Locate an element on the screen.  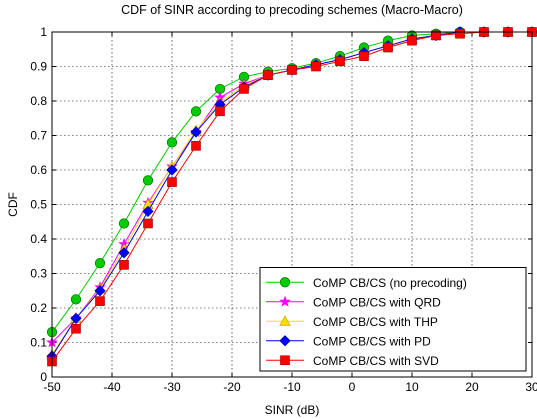
y-tick-label: 0.9 is located at coordinates (38, 67).